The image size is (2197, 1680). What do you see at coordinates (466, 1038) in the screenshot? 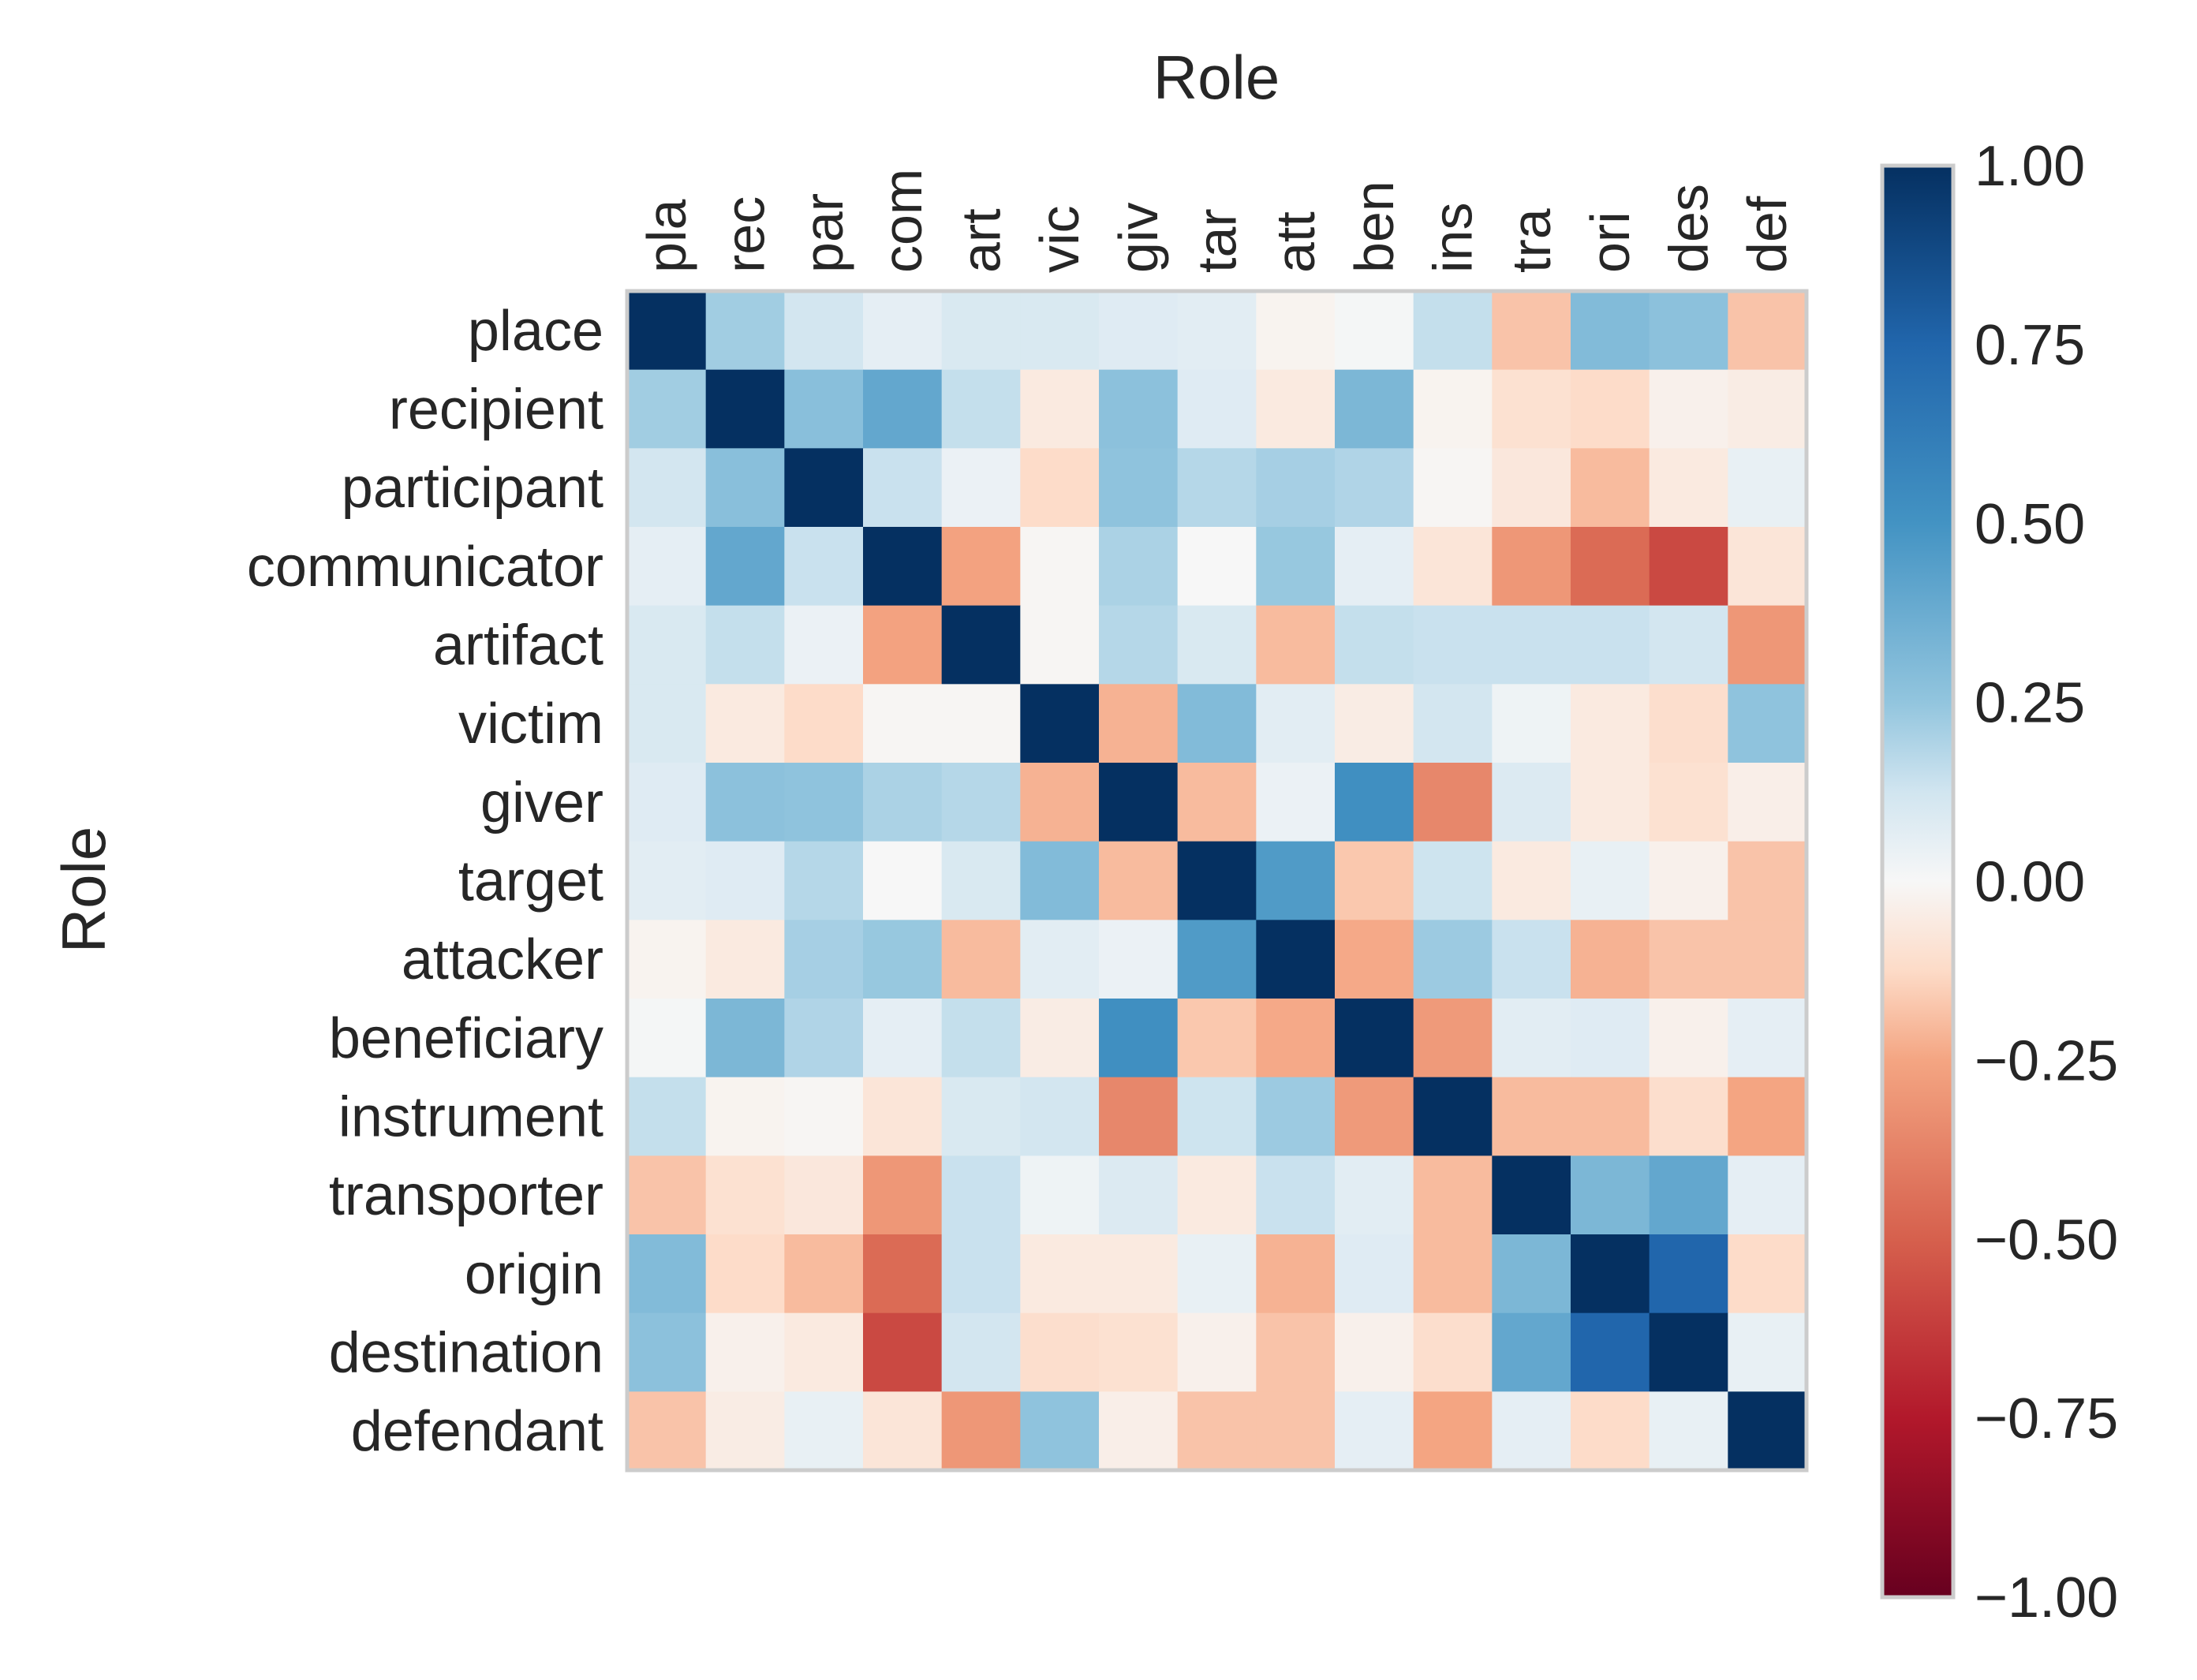
I see `y-tick-label: beneficiary` at bounding box center [466, 1038].